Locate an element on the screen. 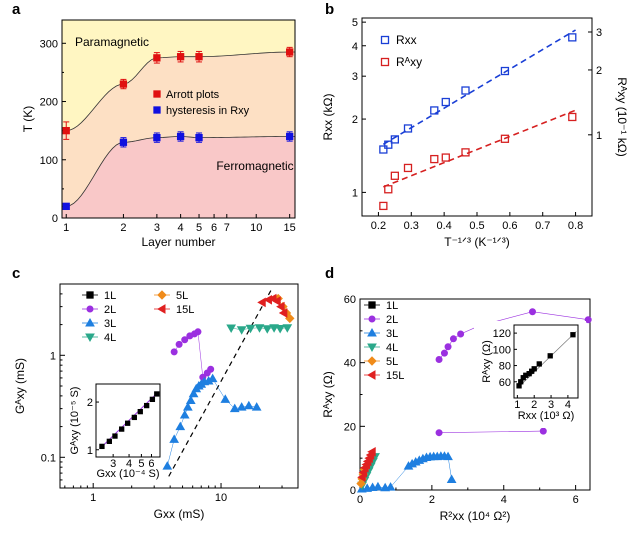 The image size is (638, 544). legend-label: Arrott plots is located at coordinates (193, 95).